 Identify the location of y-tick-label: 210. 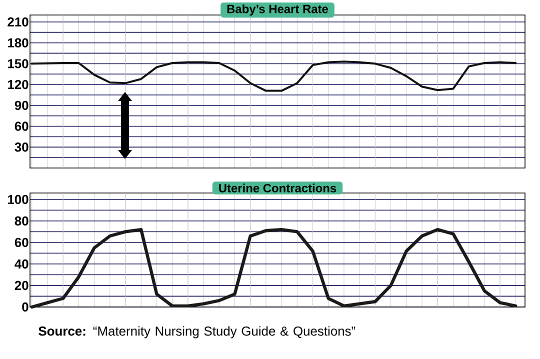
(18, 22).